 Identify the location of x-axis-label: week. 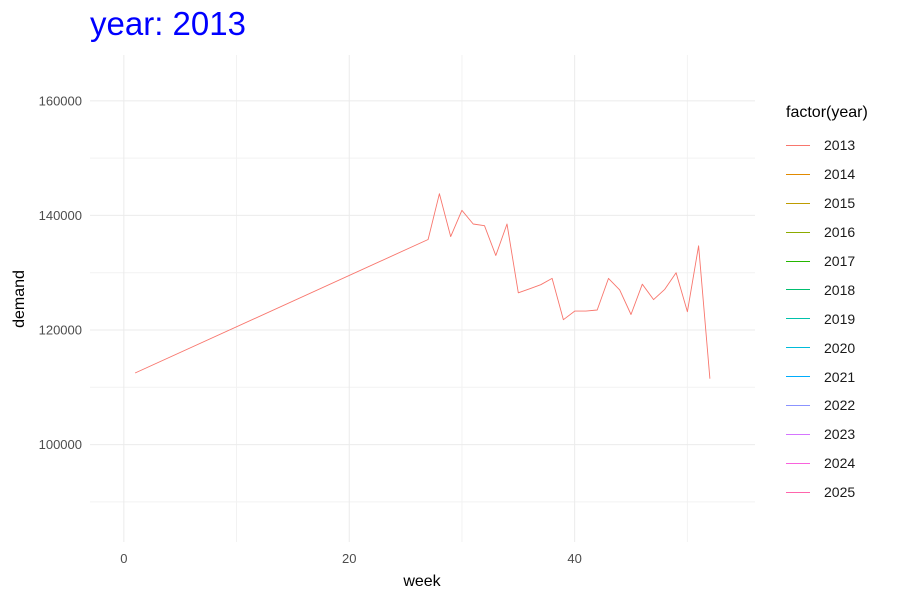
(421, 581).